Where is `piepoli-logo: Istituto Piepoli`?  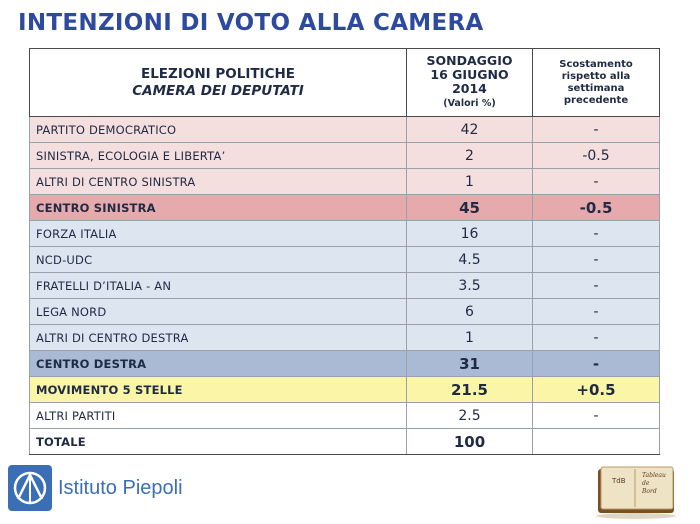
piepoli-logo: Istituto Piepoli is located at coordinates (108, 488).